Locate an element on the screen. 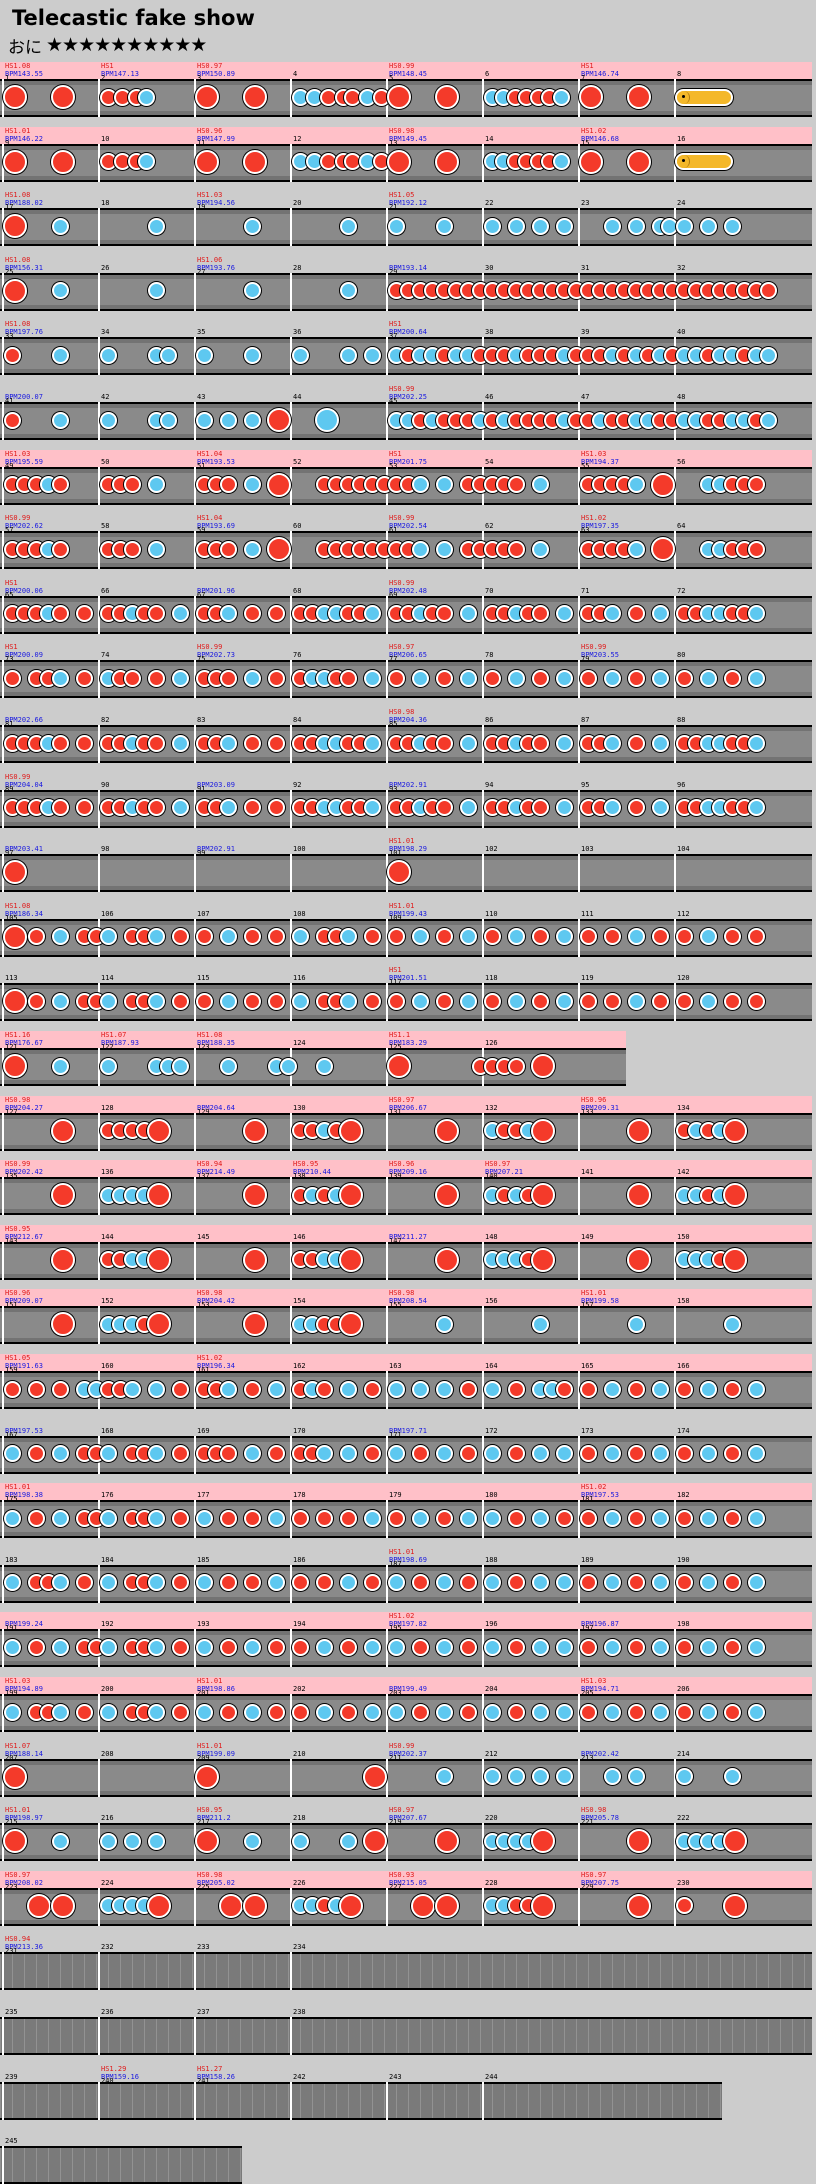  star-rating: ★★★★★★★★★★ is located at coordinates (126, 45).